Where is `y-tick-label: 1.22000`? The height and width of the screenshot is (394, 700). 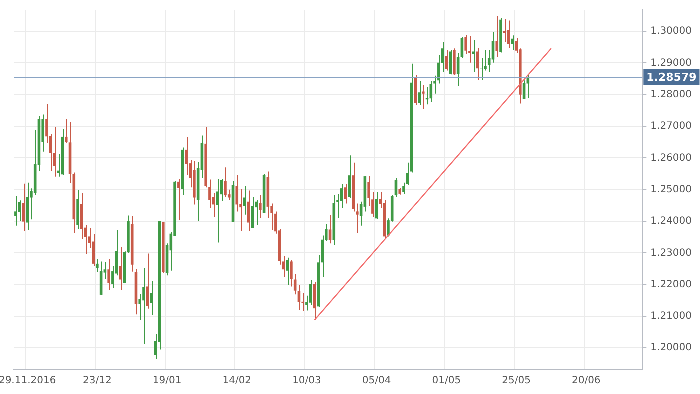 y-tick-label: 1.22000 is located at coordinates (671, 284).